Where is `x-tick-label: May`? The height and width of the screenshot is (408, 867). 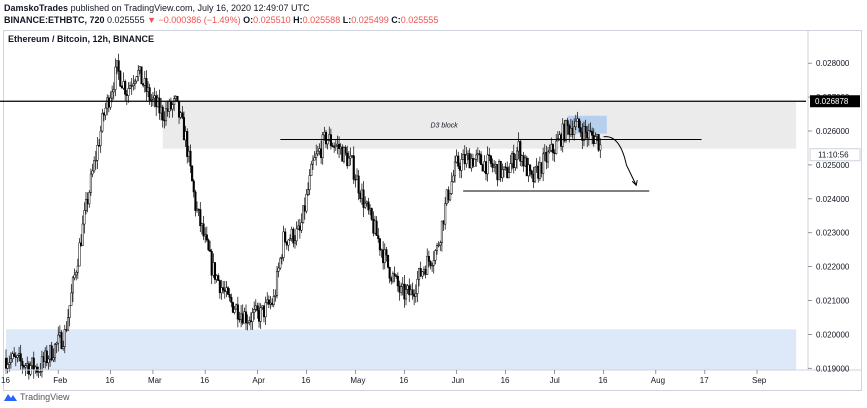 x-tick-label: May is located at coordinates (357, 380).